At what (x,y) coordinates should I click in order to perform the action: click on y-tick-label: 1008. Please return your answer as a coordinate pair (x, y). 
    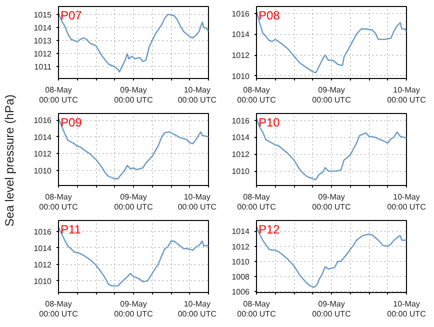
    Looking at the image, I should click on (241, 277).